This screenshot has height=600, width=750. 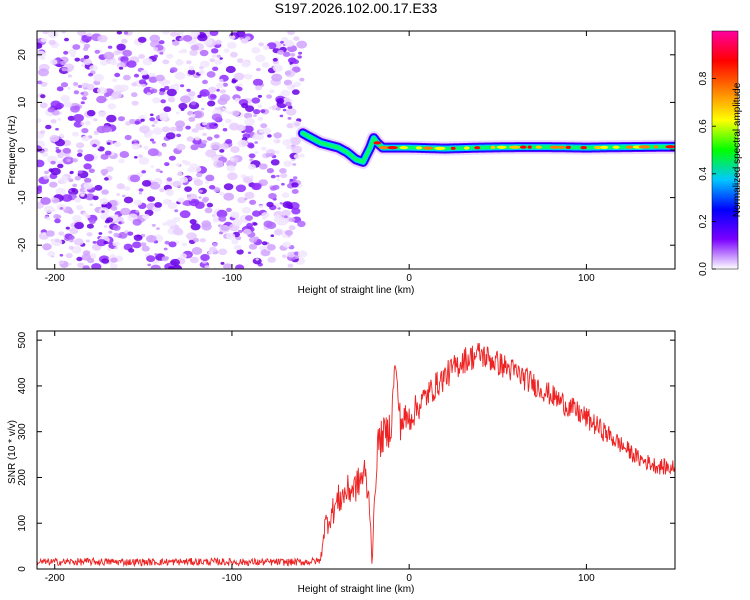 What do you see at coordinates (409, 578) in the screenshot?
I see `snr-x-tick-label: 0` at bounding box center [409, 578].